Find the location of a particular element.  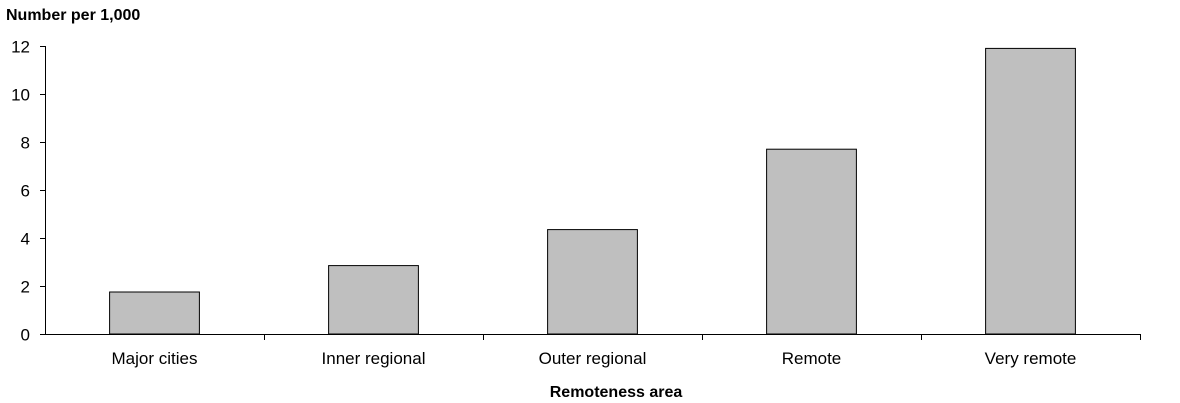

y-tick-label: 4 is located at coordinates (25, 239).